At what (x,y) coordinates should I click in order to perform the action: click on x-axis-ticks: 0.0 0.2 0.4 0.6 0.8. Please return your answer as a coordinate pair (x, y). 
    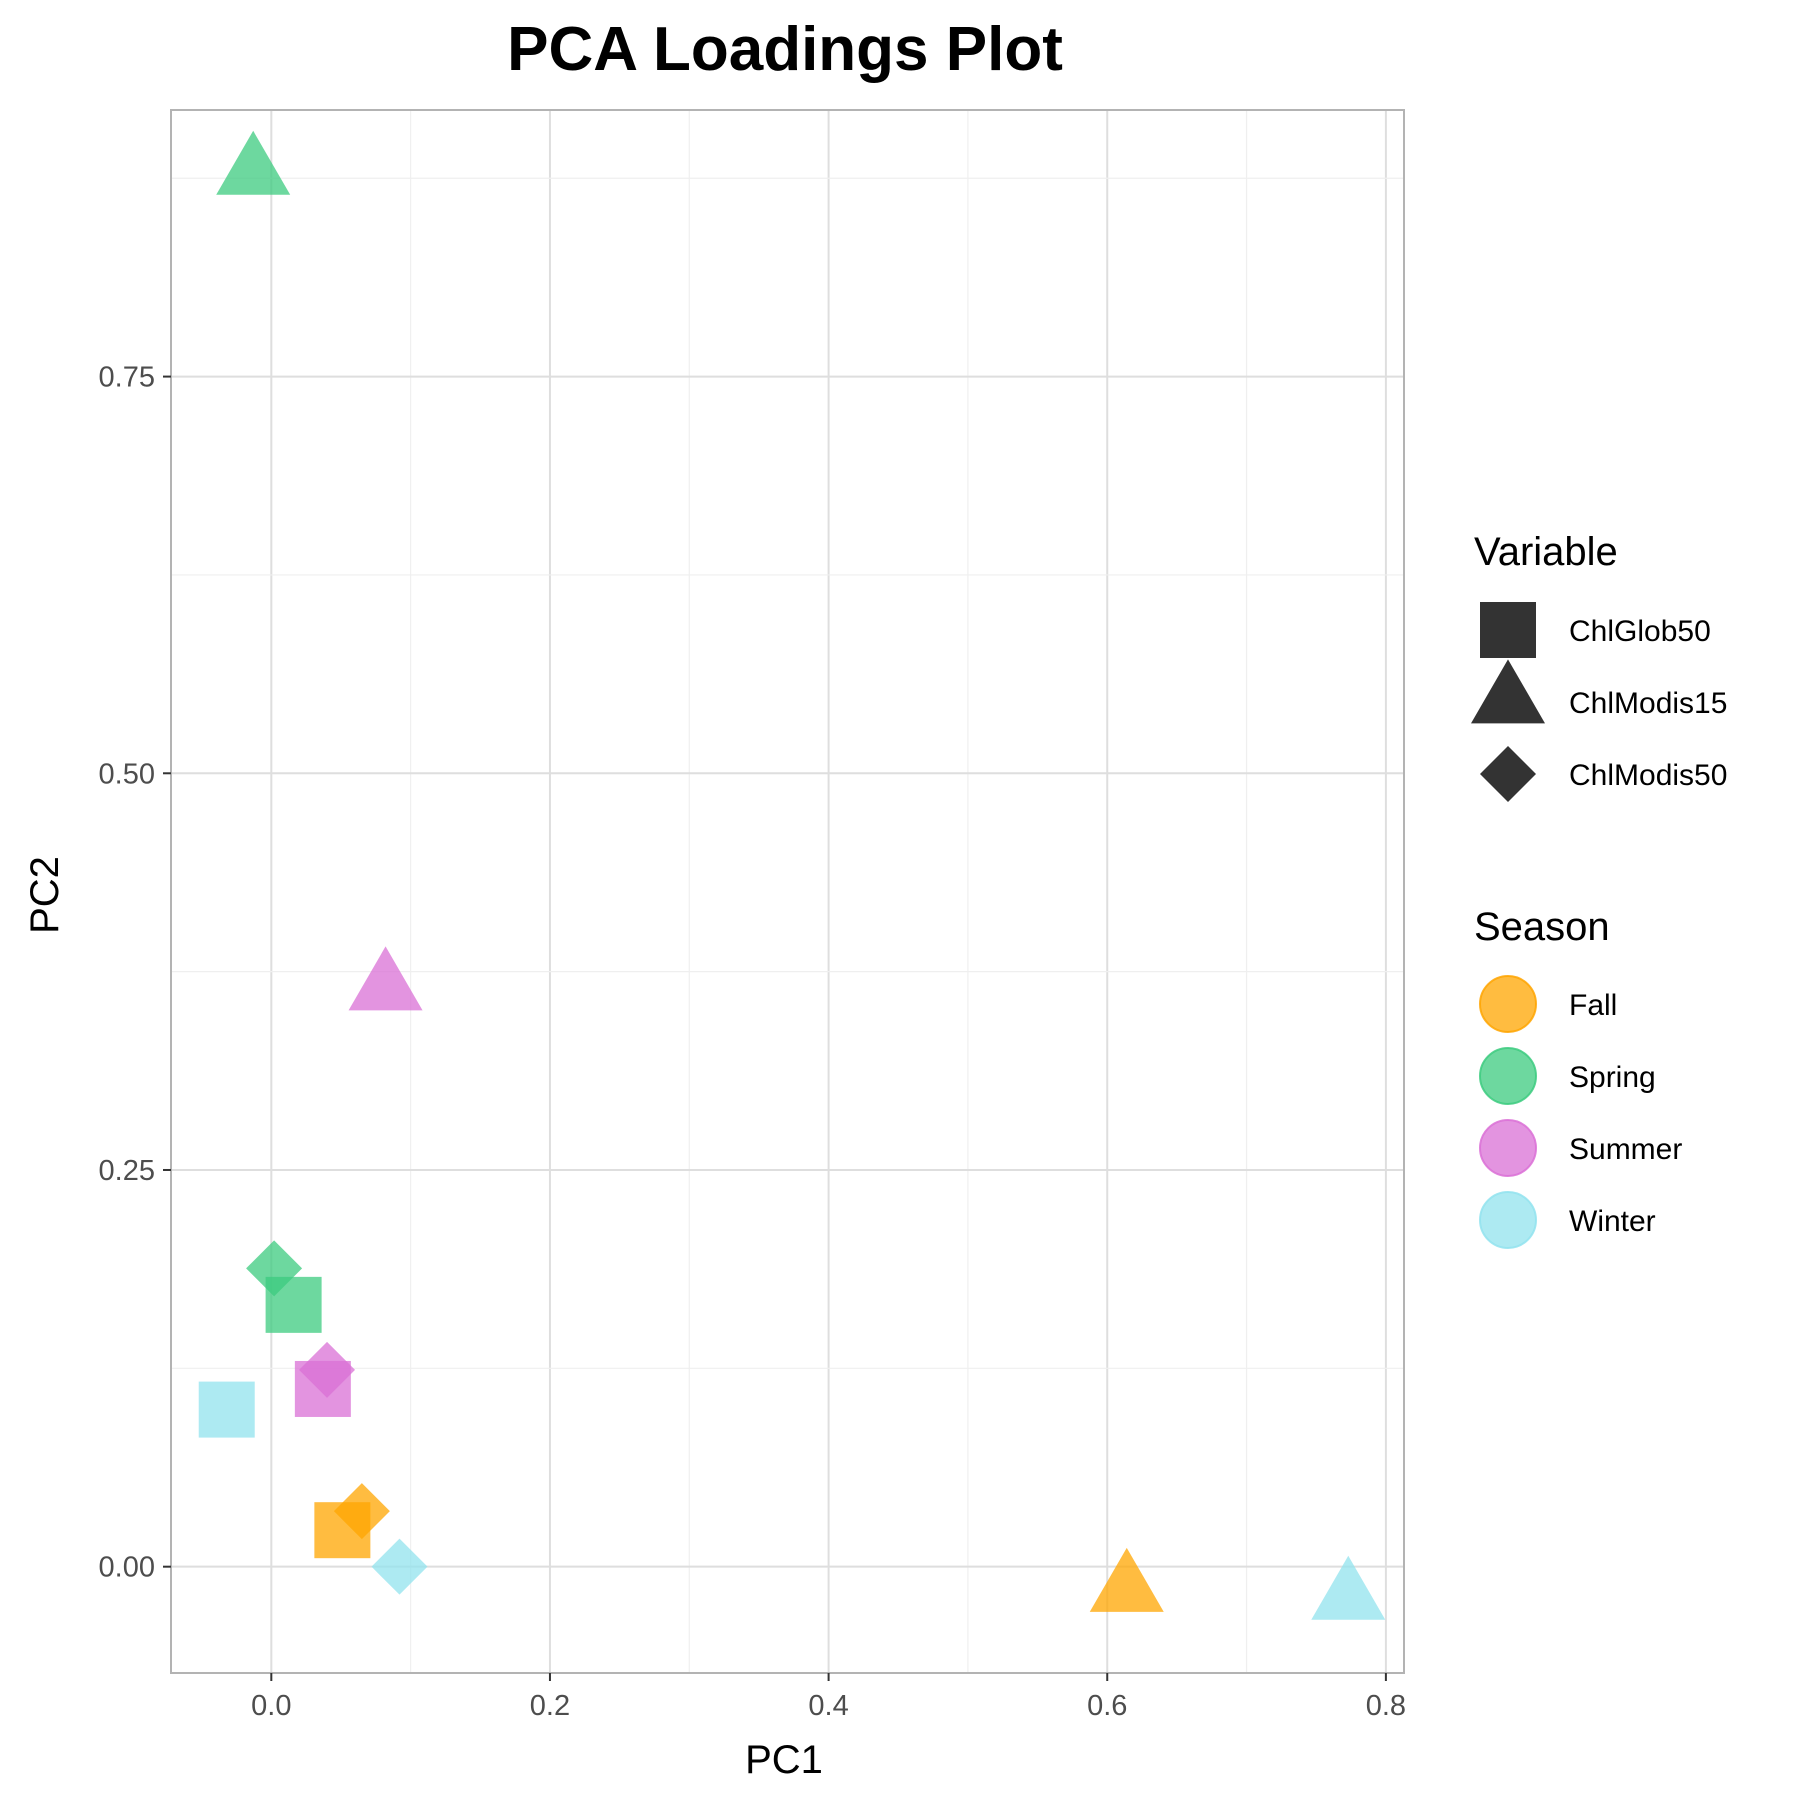
    Looking at the image, I should click on (828, 1697).